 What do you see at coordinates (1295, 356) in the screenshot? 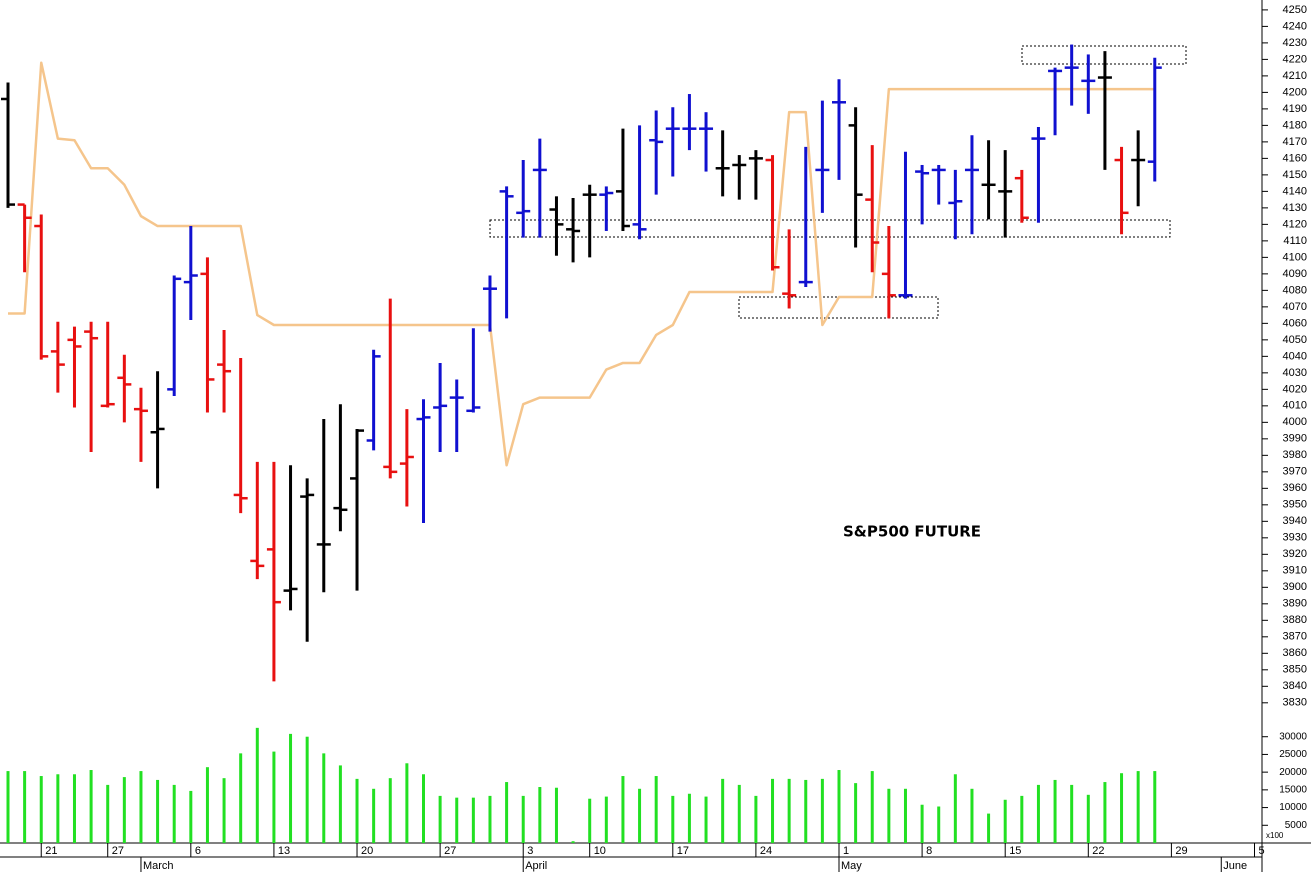
I see `y-tick-label: 4040` at bounding box center [1295, 356].